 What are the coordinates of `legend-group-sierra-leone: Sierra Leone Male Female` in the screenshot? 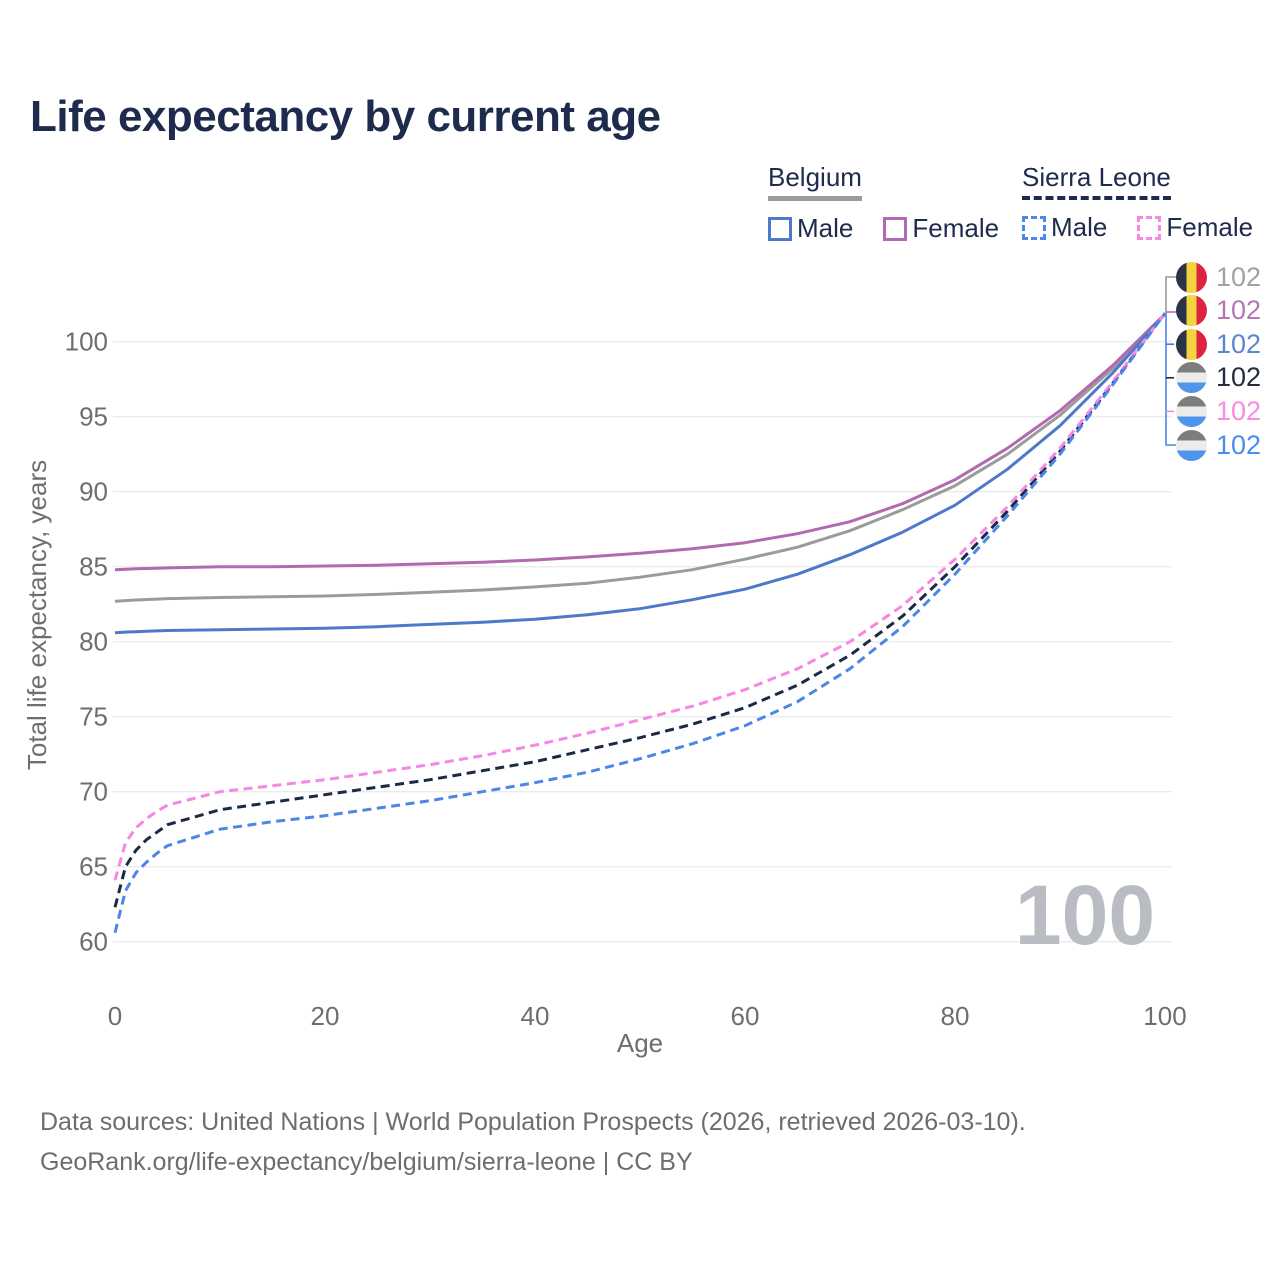 It's located at (1137, 202).